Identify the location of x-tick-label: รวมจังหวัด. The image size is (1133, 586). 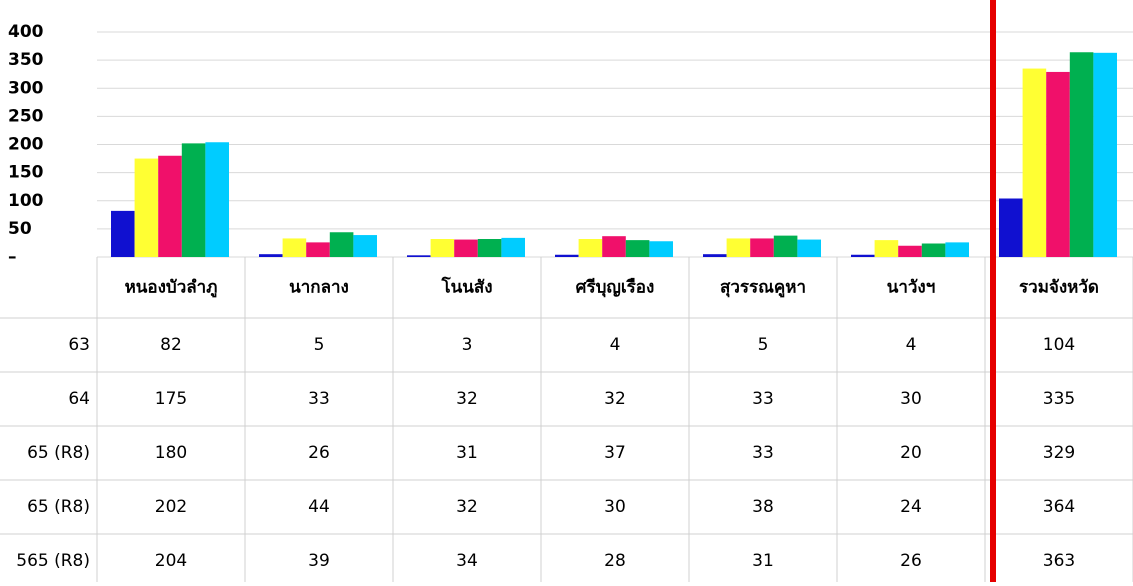
(1059, 288).